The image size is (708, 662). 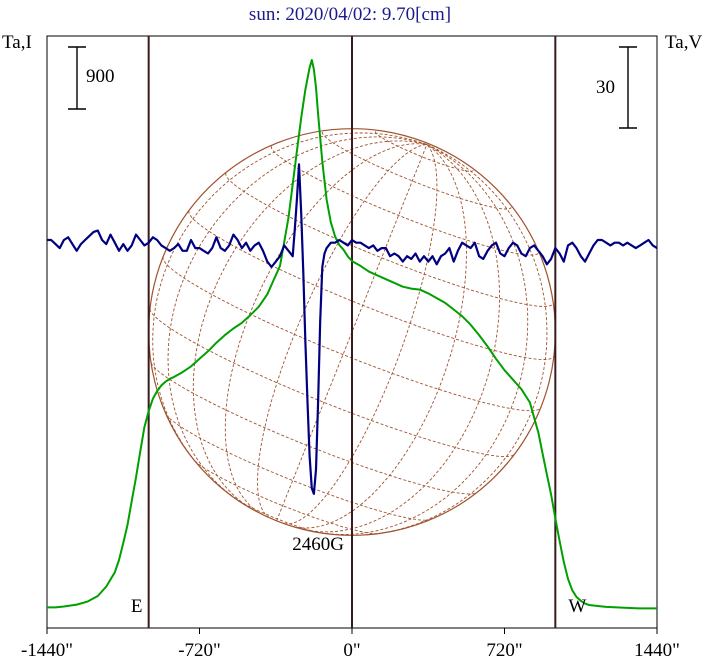 What do you see at coordinates (47, 650) in the screenshot?
I see `x-tick-label: -1440"` at bounding box center [47, 650].